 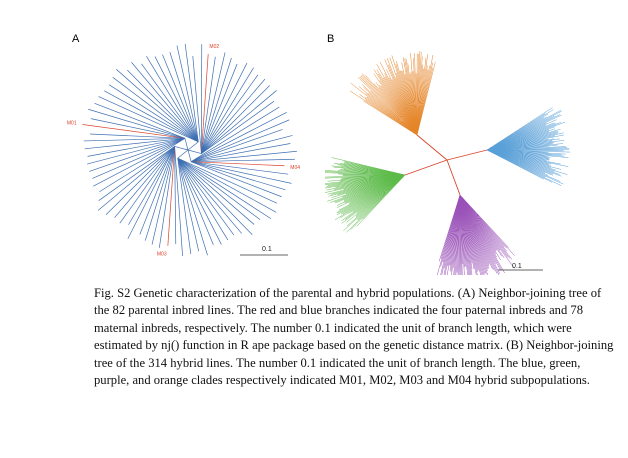 What do you see at coordinates (162, 255) in the screenshot?
I see `paternal-tip-label: M03` at bounding box center [162, 255].